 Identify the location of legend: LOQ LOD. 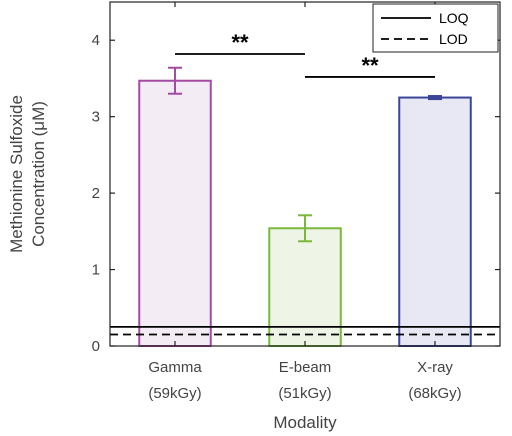
(435, 28).